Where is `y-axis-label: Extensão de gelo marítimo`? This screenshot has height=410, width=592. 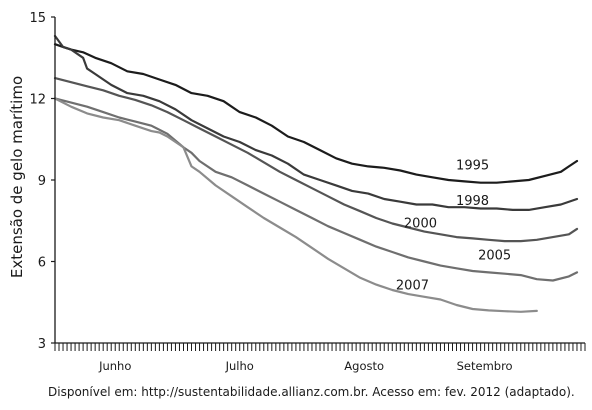 y-axis-label: Extensão de gelo marítimo is located at coordinates (17, 177).